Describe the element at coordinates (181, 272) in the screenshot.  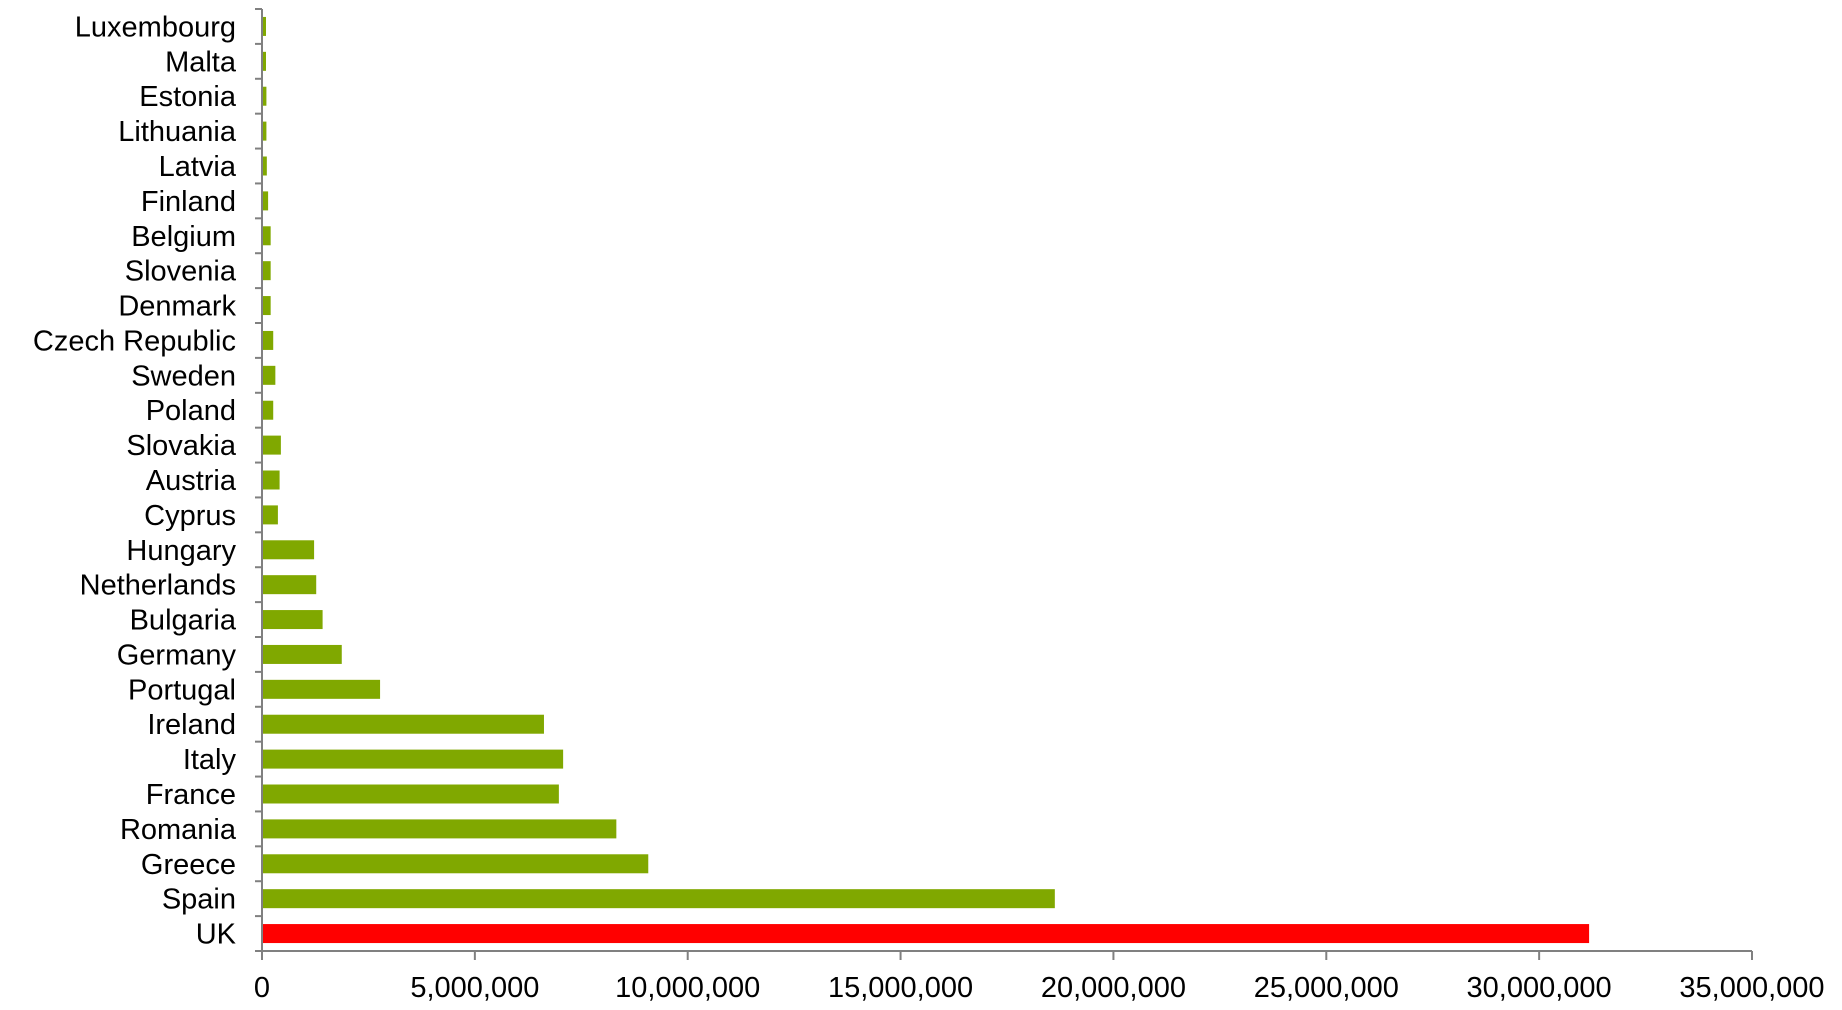
I see `category-label-slovenia: Slovenia` at that location.